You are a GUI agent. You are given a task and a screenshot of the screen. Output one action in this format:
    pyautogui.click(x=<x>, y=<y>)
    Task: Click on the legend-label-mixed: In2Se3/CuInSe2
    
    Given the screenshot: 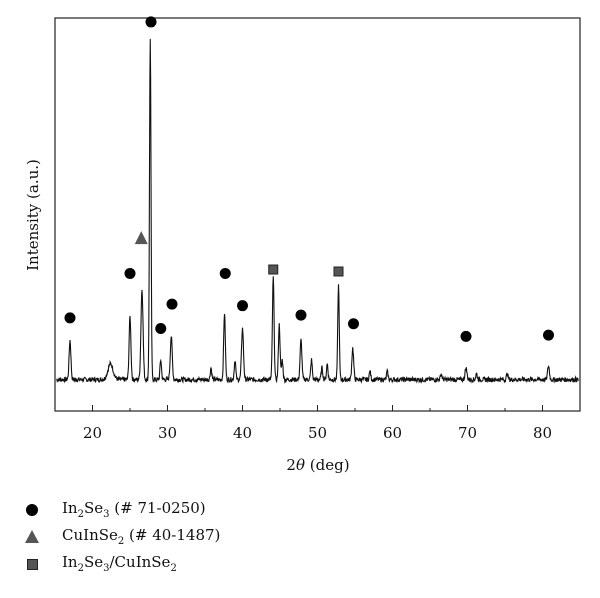 What is the action you would take?
    pyautogui.click(x=119, y=563)
    